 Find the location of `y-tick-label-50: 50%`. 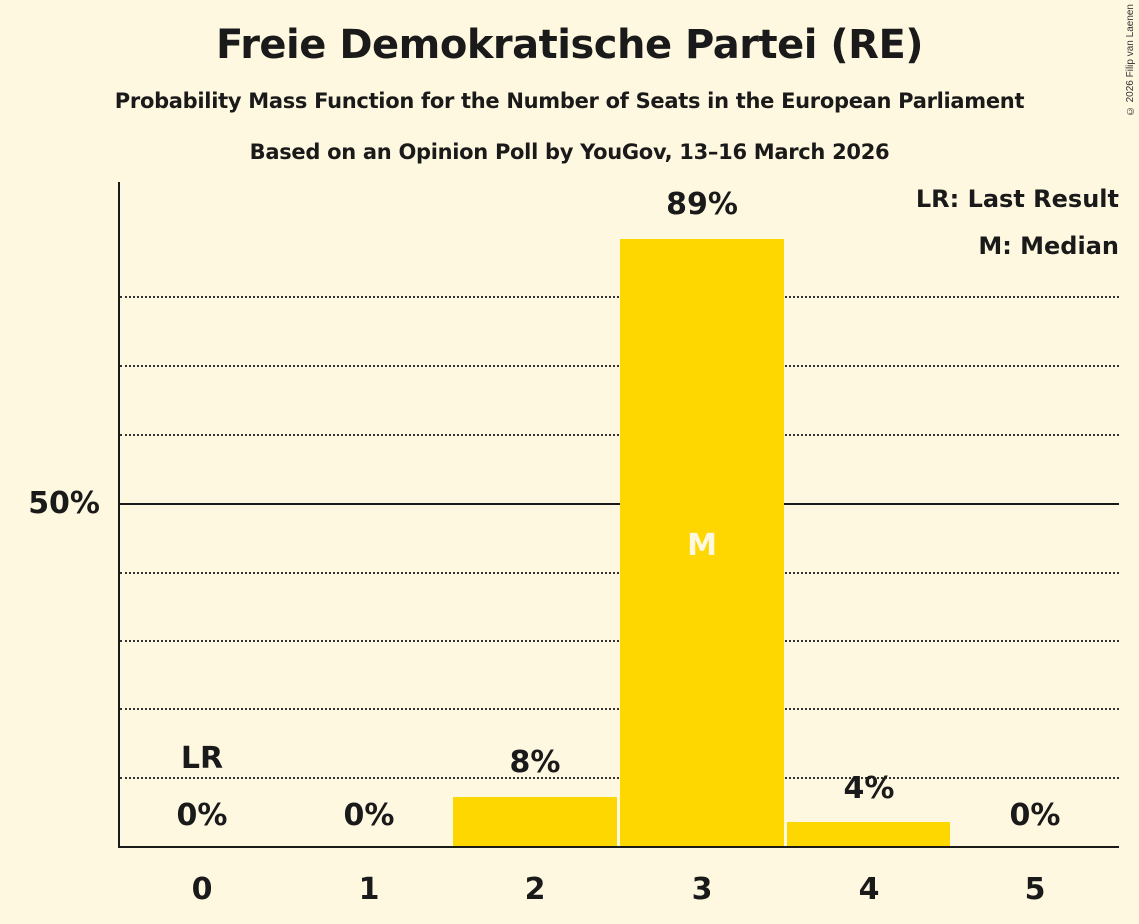

y-tick-label-50: 50% is located at coordinates (64, 503).